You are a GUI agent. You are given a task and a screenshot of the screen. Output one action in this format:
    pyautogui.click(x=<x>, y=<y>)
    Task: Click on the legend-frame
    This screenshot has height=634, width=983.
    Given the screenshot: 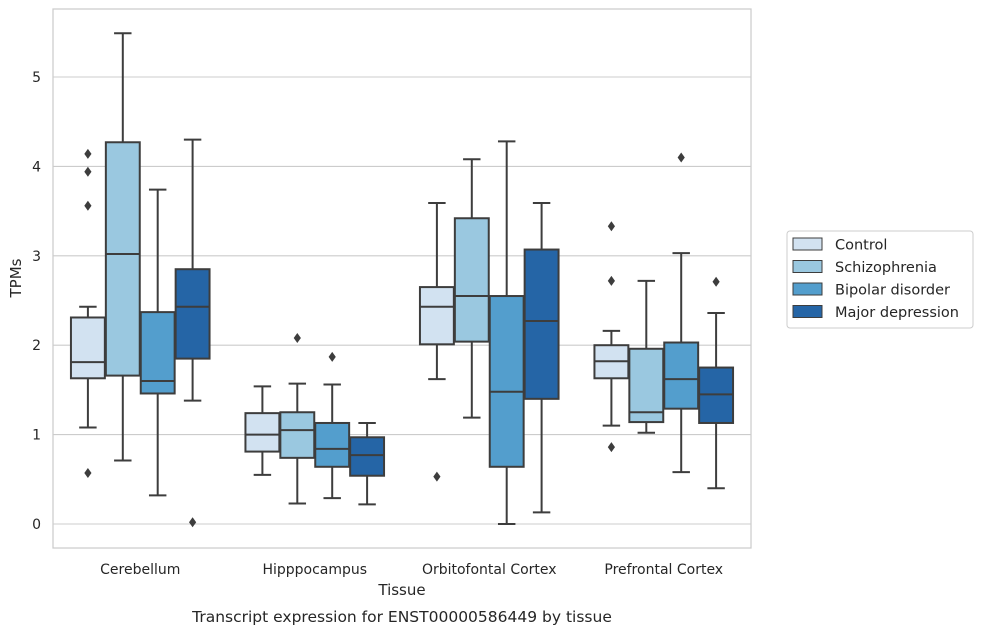 What is the action you would take?
    pyautogui.click(x=880, y=279)
    